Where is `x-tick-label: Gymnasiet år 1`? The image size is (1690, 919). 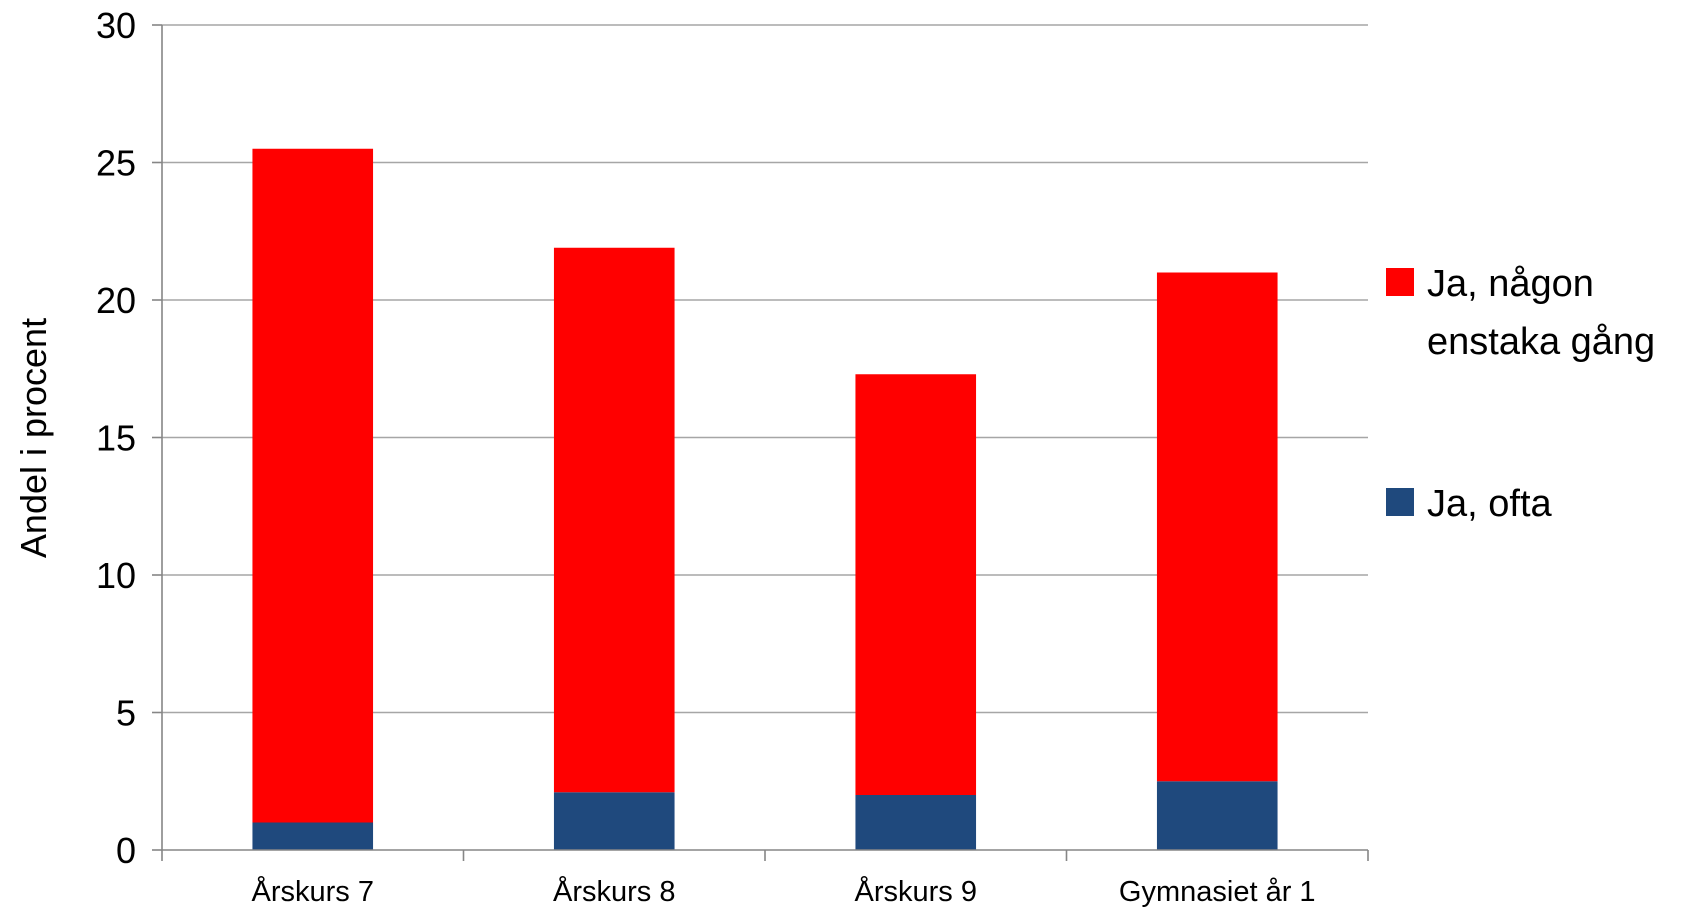
x-tick-label: Gymnasiet år 1 is located at coordinates (1217, 892).